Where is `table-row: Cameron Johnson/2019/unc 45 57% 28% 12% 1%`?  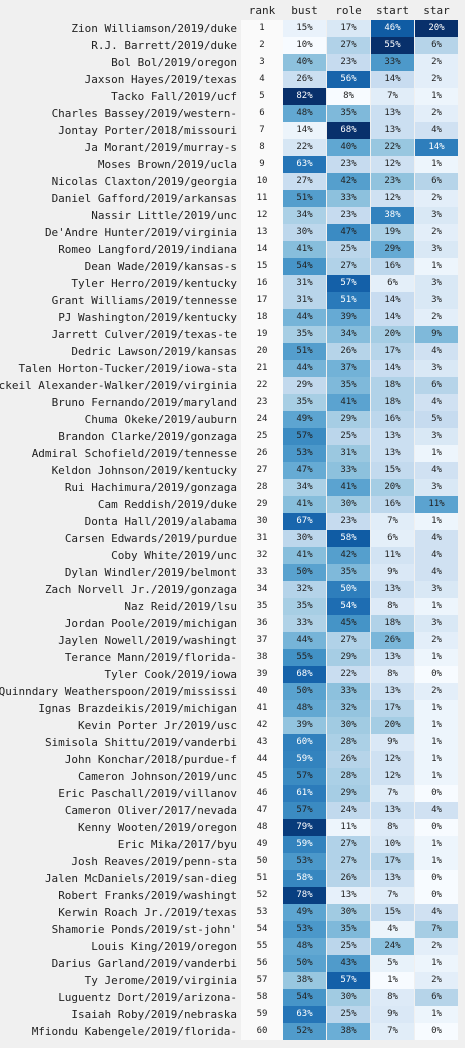 table-row: Cameron Johnson/2019/unc 45 57% 28% 12% 1% is located at coordinates (232, 776).